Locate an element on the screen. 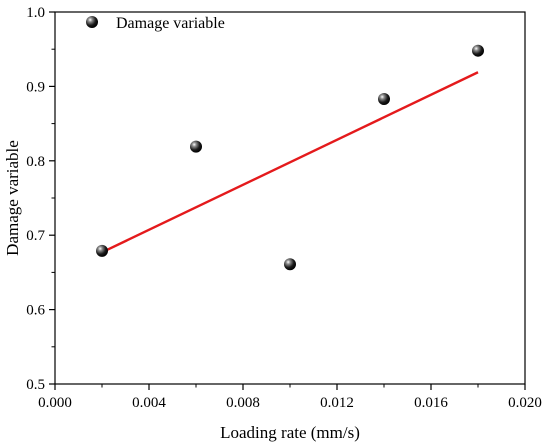 This screenshot has width=550, height=446. x-axis-ticks: 0.000 0.004 0.008 0.012 0.016 0.020 is located at coordinates (290, 397).